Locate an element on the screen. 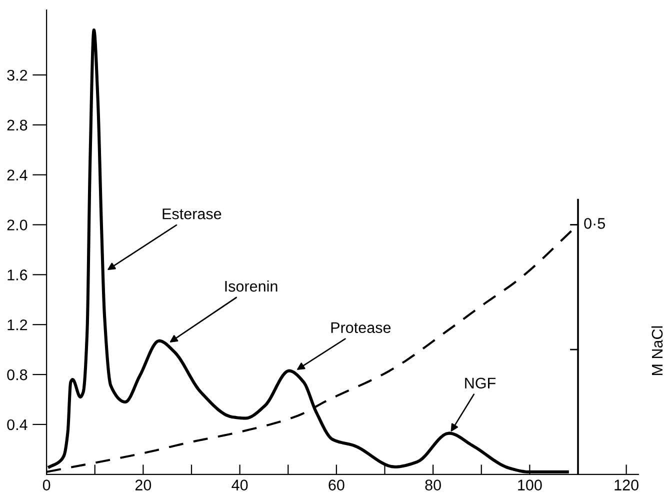  y-tick-label: 1.2 is located at coordinates (18, 324).